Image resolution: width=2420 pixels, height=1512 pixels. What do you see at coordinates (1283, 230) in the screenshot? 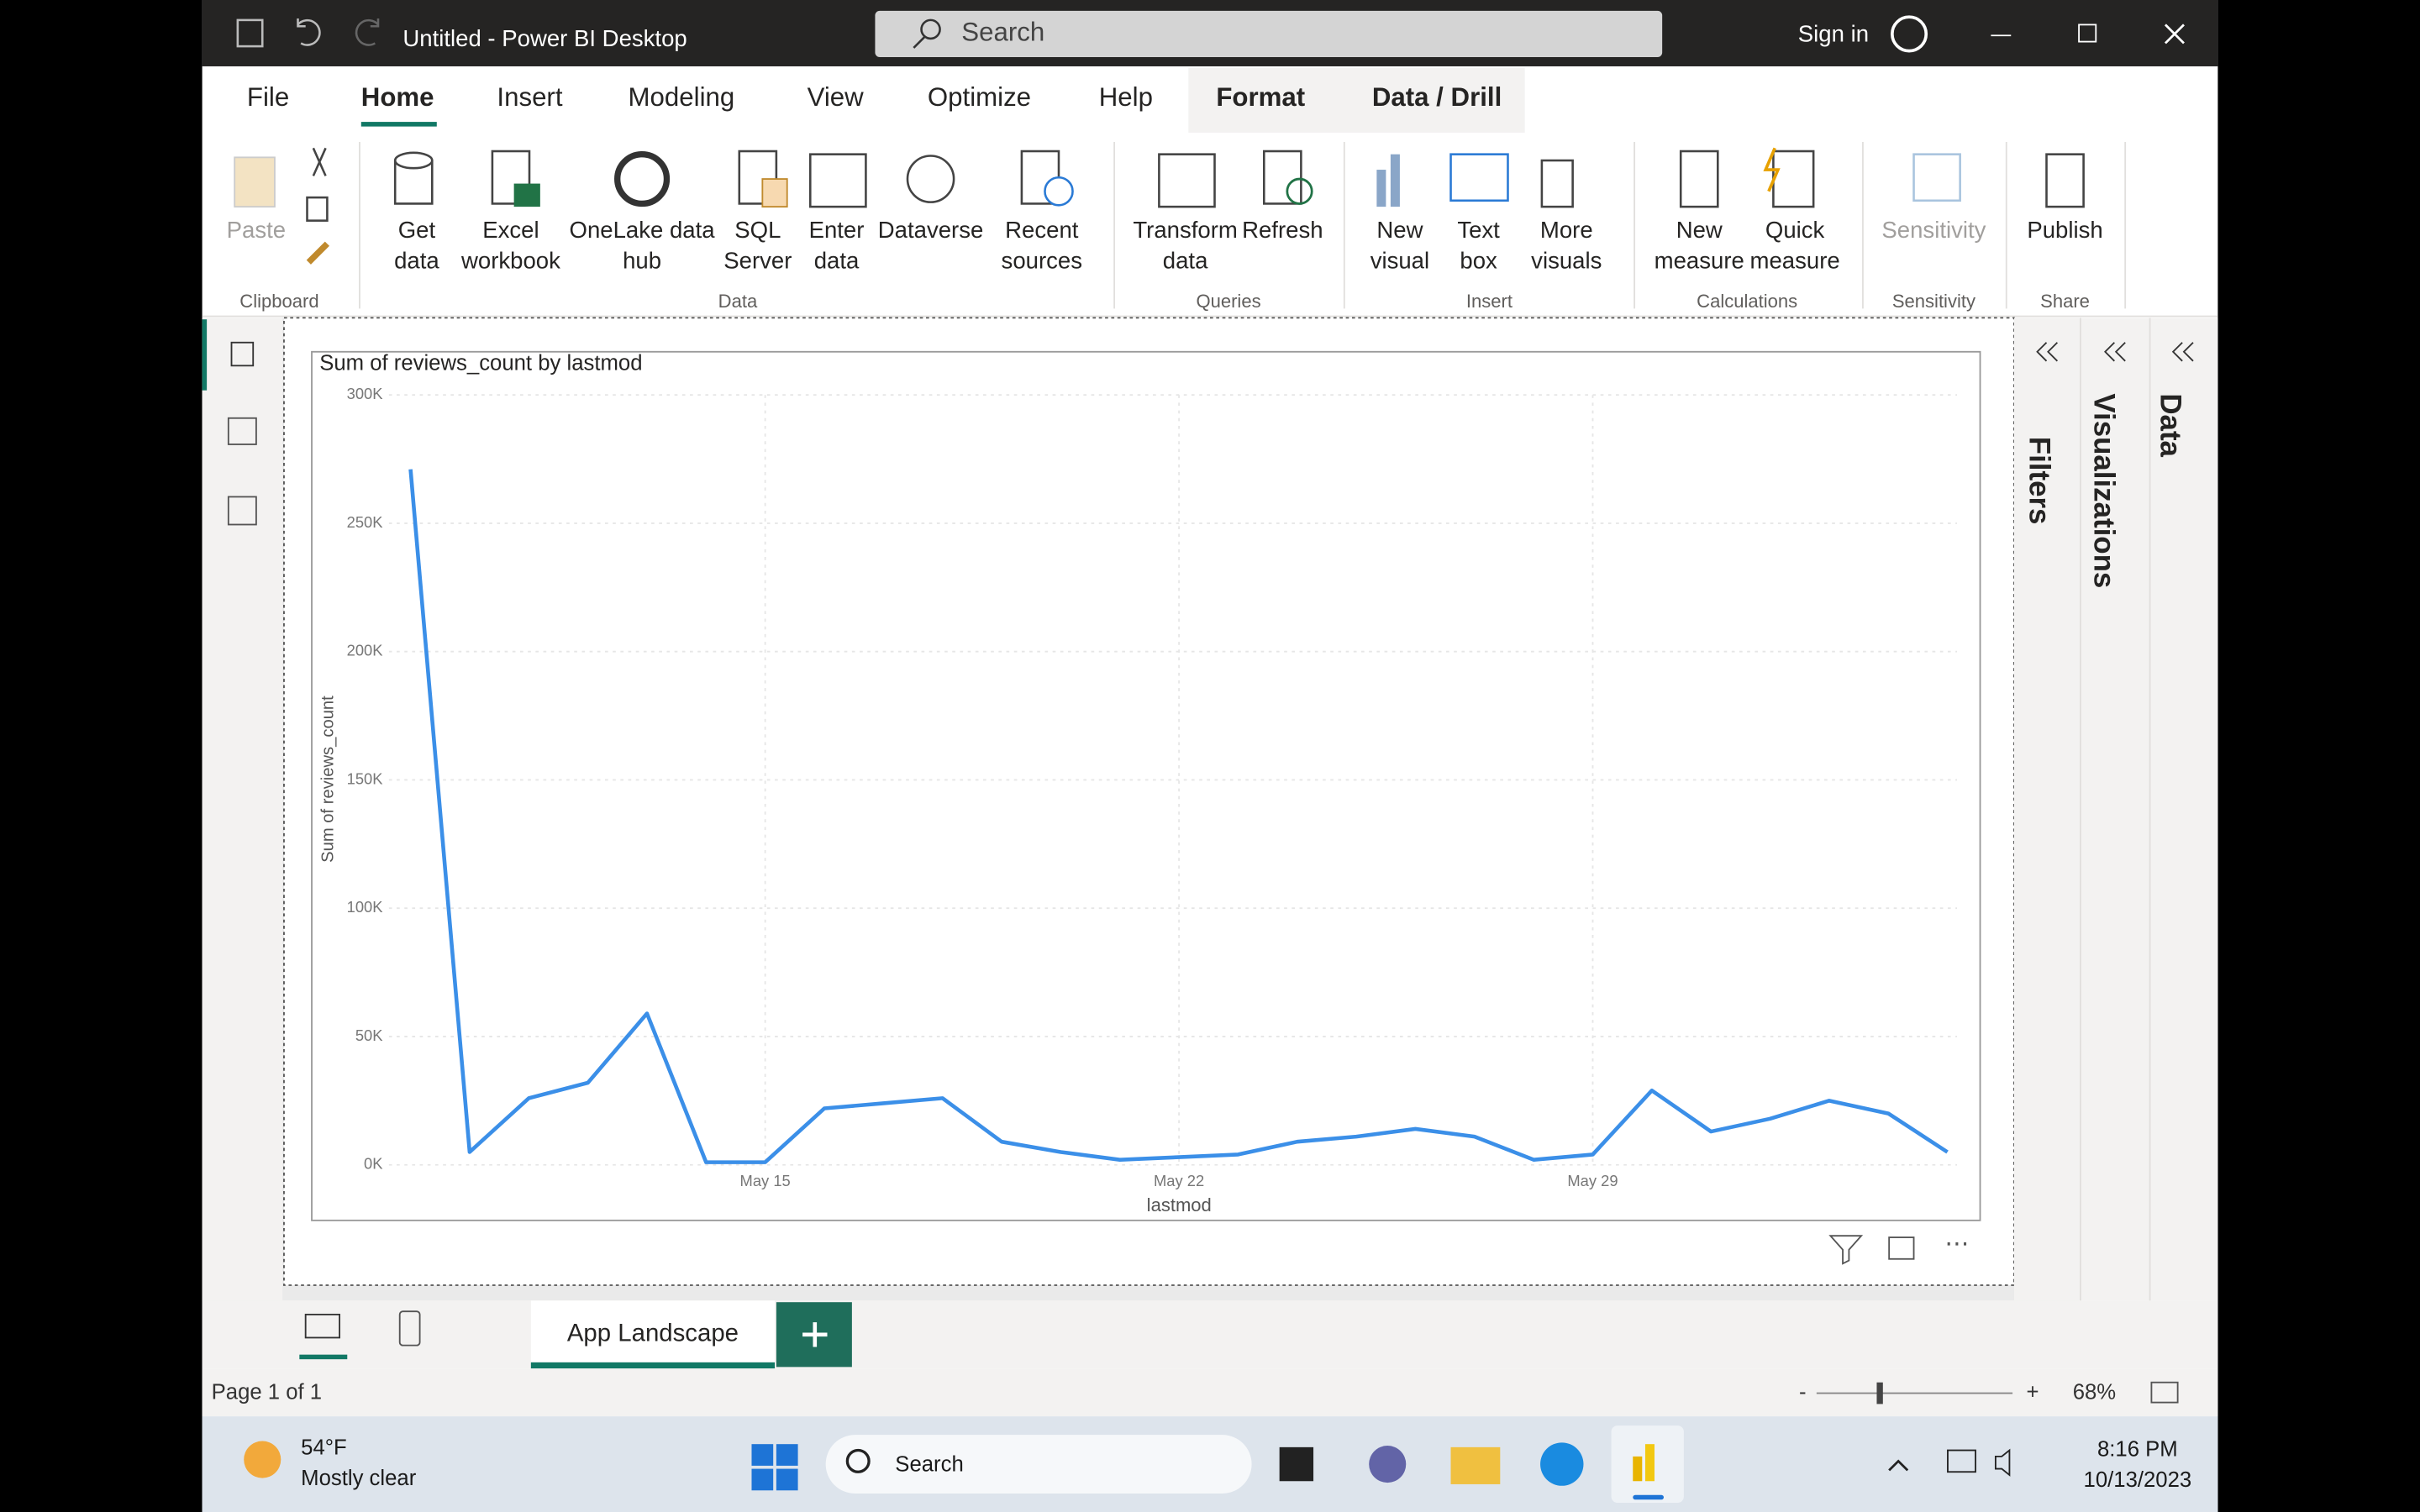
I see `ribbon-button-label: Refresh` at bounding box center [1283, 230].